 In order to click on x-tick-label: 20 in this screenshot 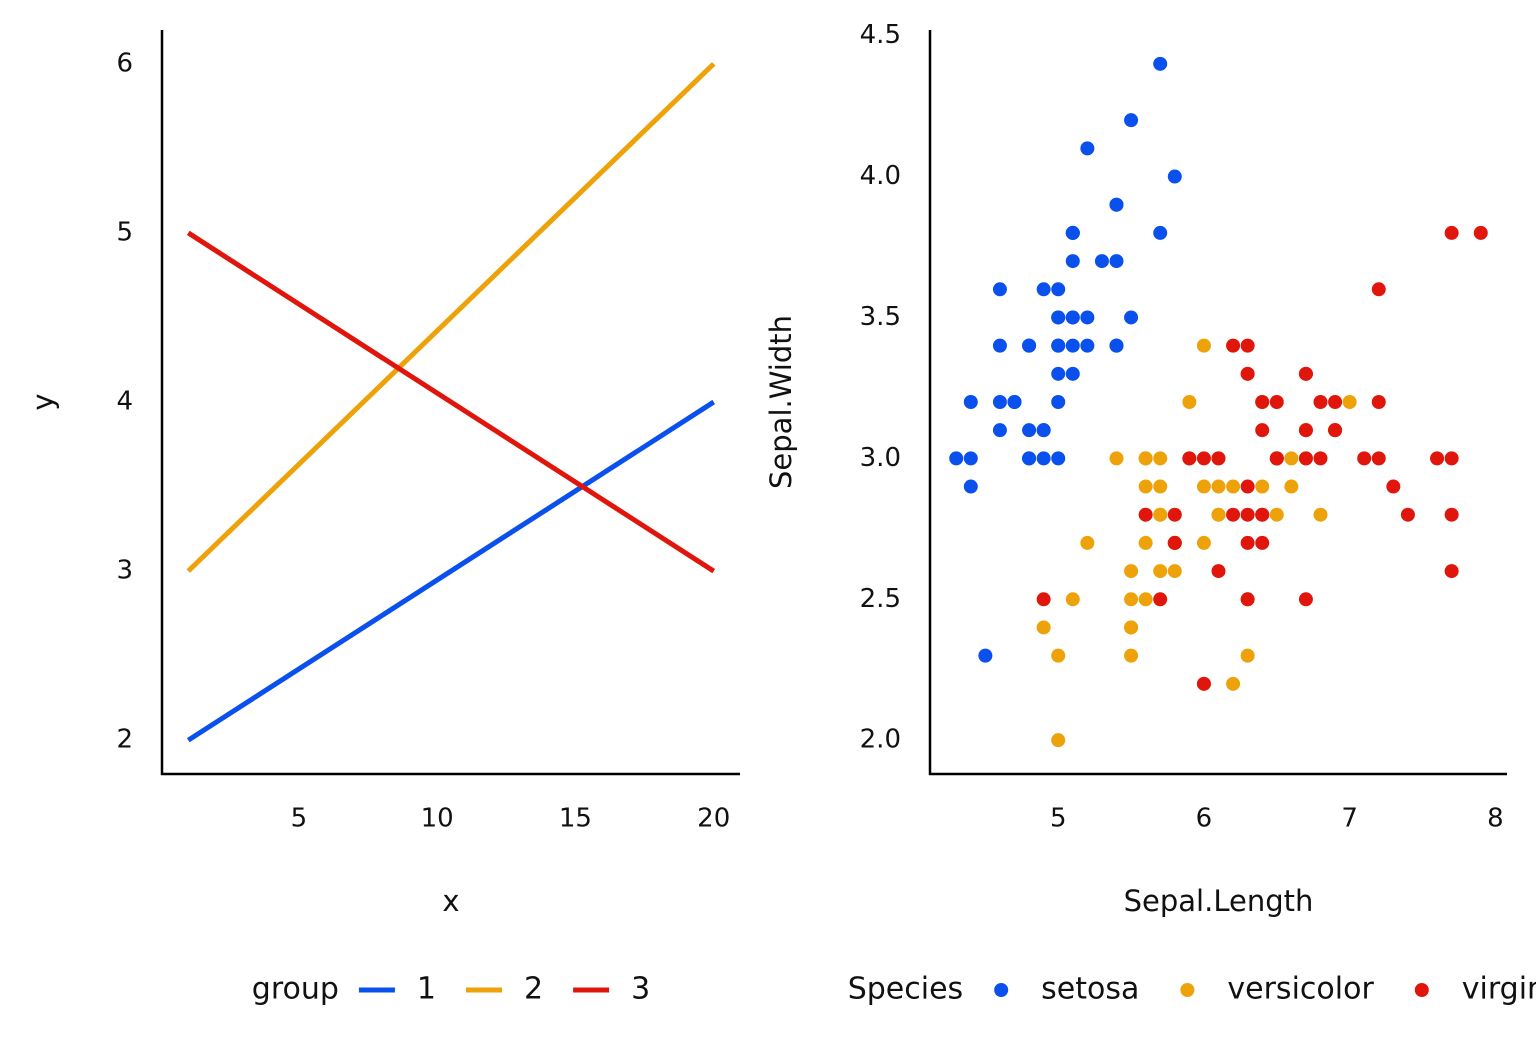, I will do `click(713, 819)`.